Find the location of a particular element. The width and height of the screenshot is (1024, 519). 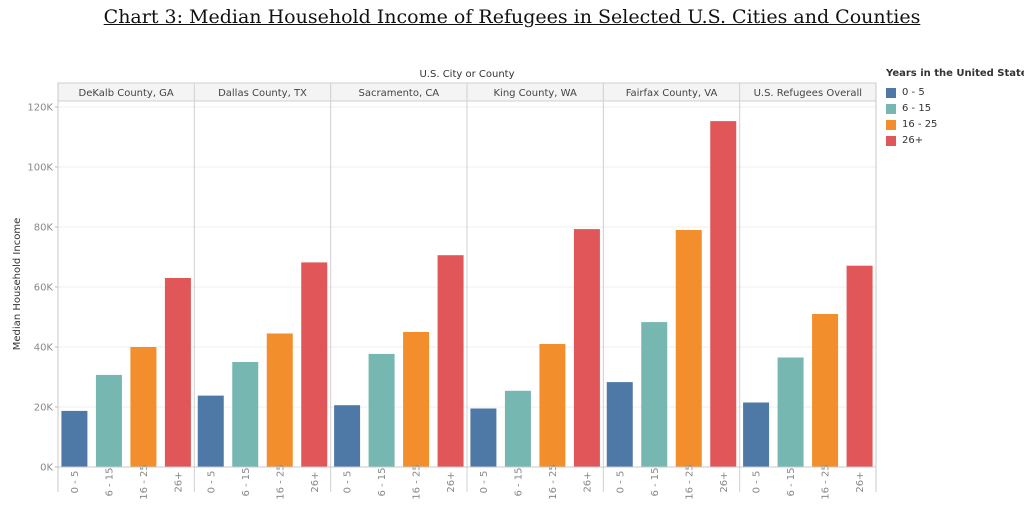

legend-item: 26+ is located at coordinates (955, 140).